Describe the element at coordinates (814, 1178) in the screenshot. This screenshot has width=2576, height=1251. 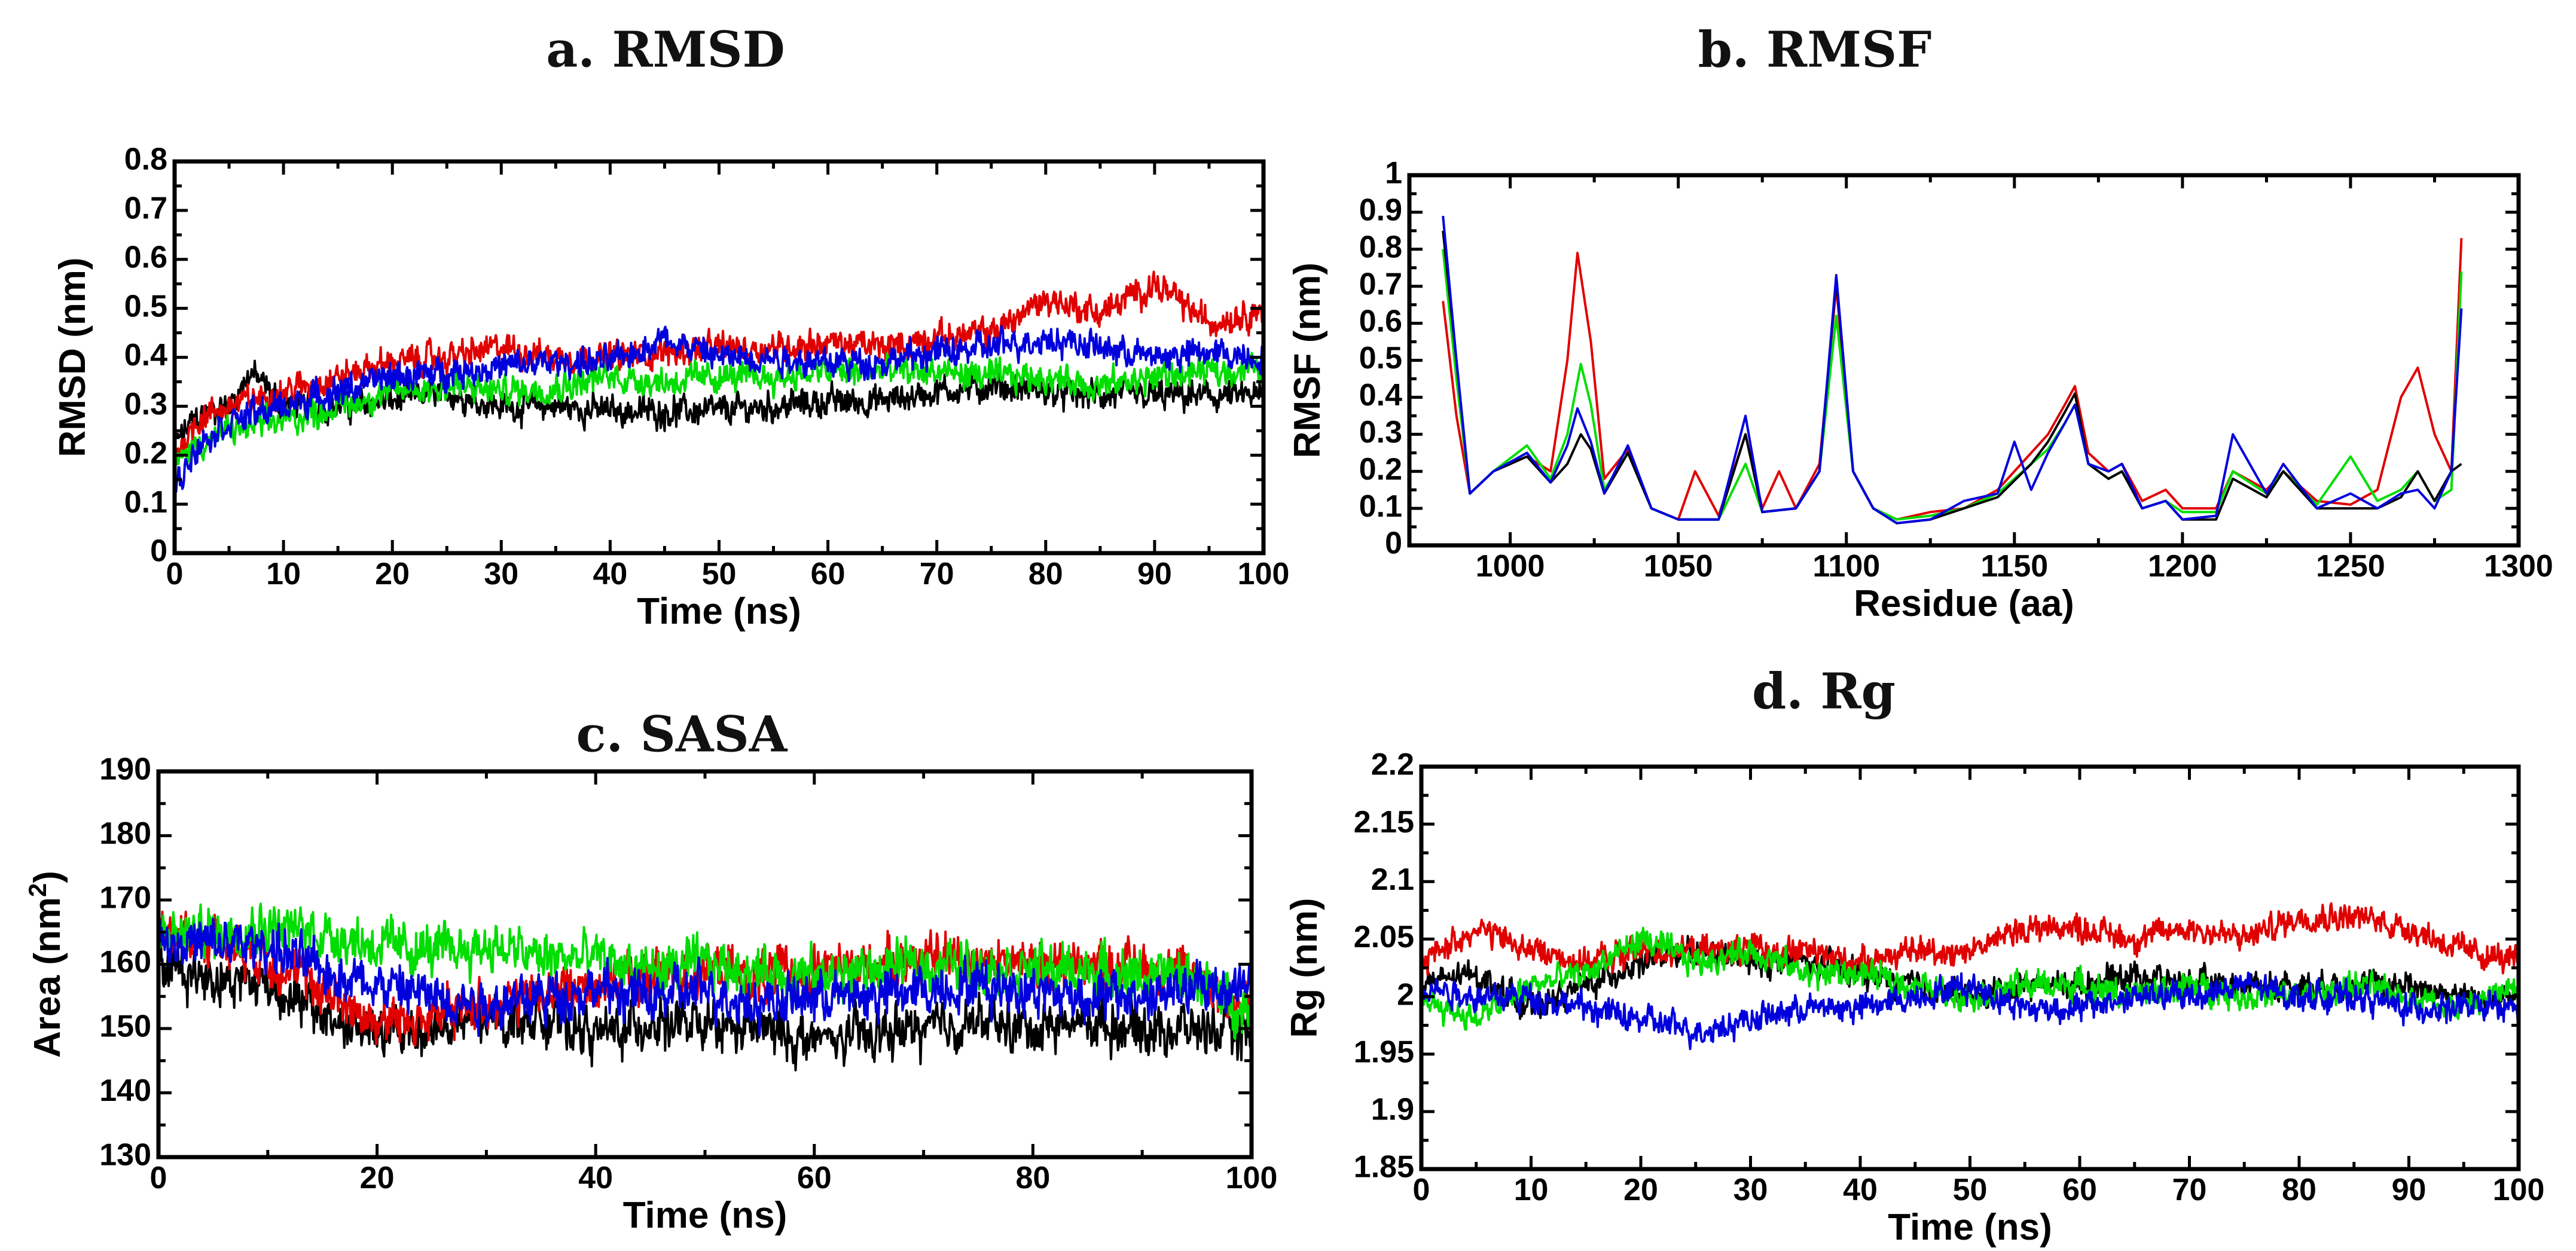
I see `sasa-x-tick-label: 60` at that location.